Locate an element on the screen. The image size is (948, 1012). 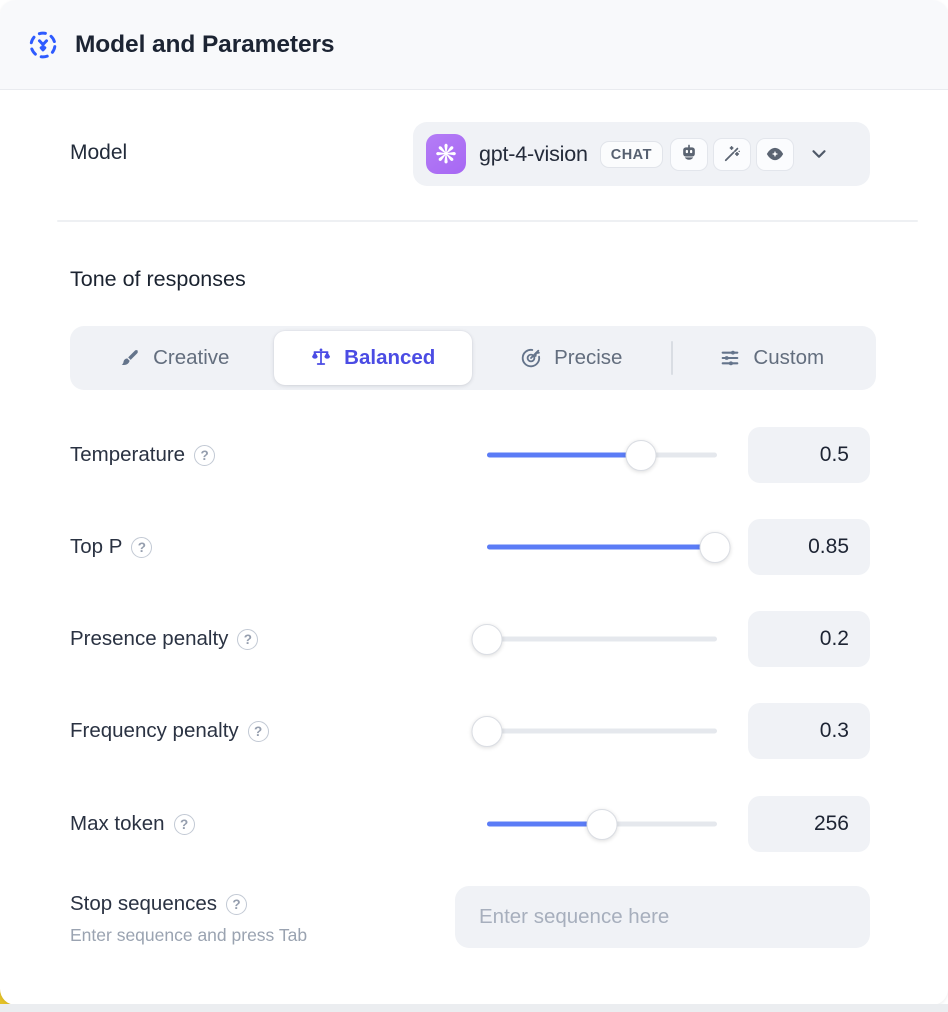
segment-divider is located at coordinates (671, 358).